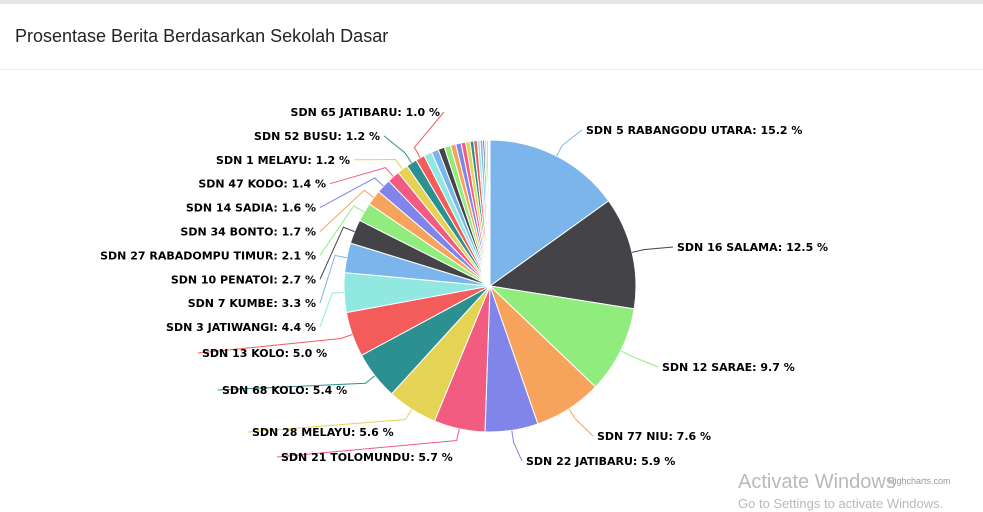 The width and height of the screenshot is (983, 512). What do you see at coordinates (491, 2) in the screenshot?
I see `top-bar` at bounding box center [491, 2].